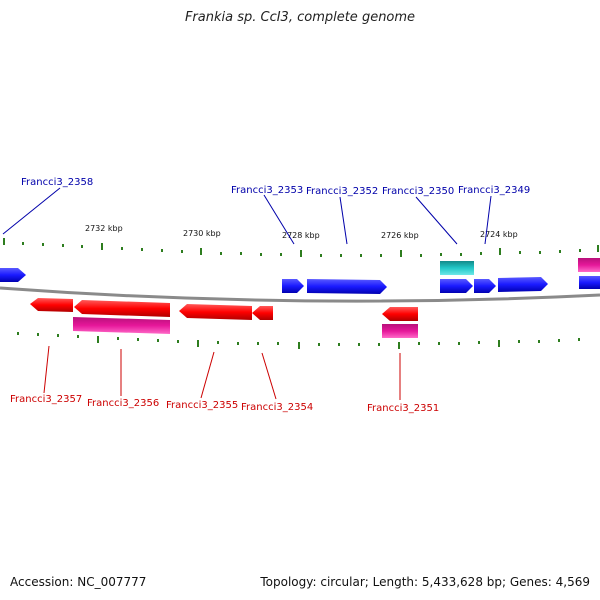 The height and width of the screenshot is (600, 600). What do you see at coordinates (342, 191) in the screenshot?
I see `label-francci3-2352: Francci3_2352` at bounding box center [342, 191].